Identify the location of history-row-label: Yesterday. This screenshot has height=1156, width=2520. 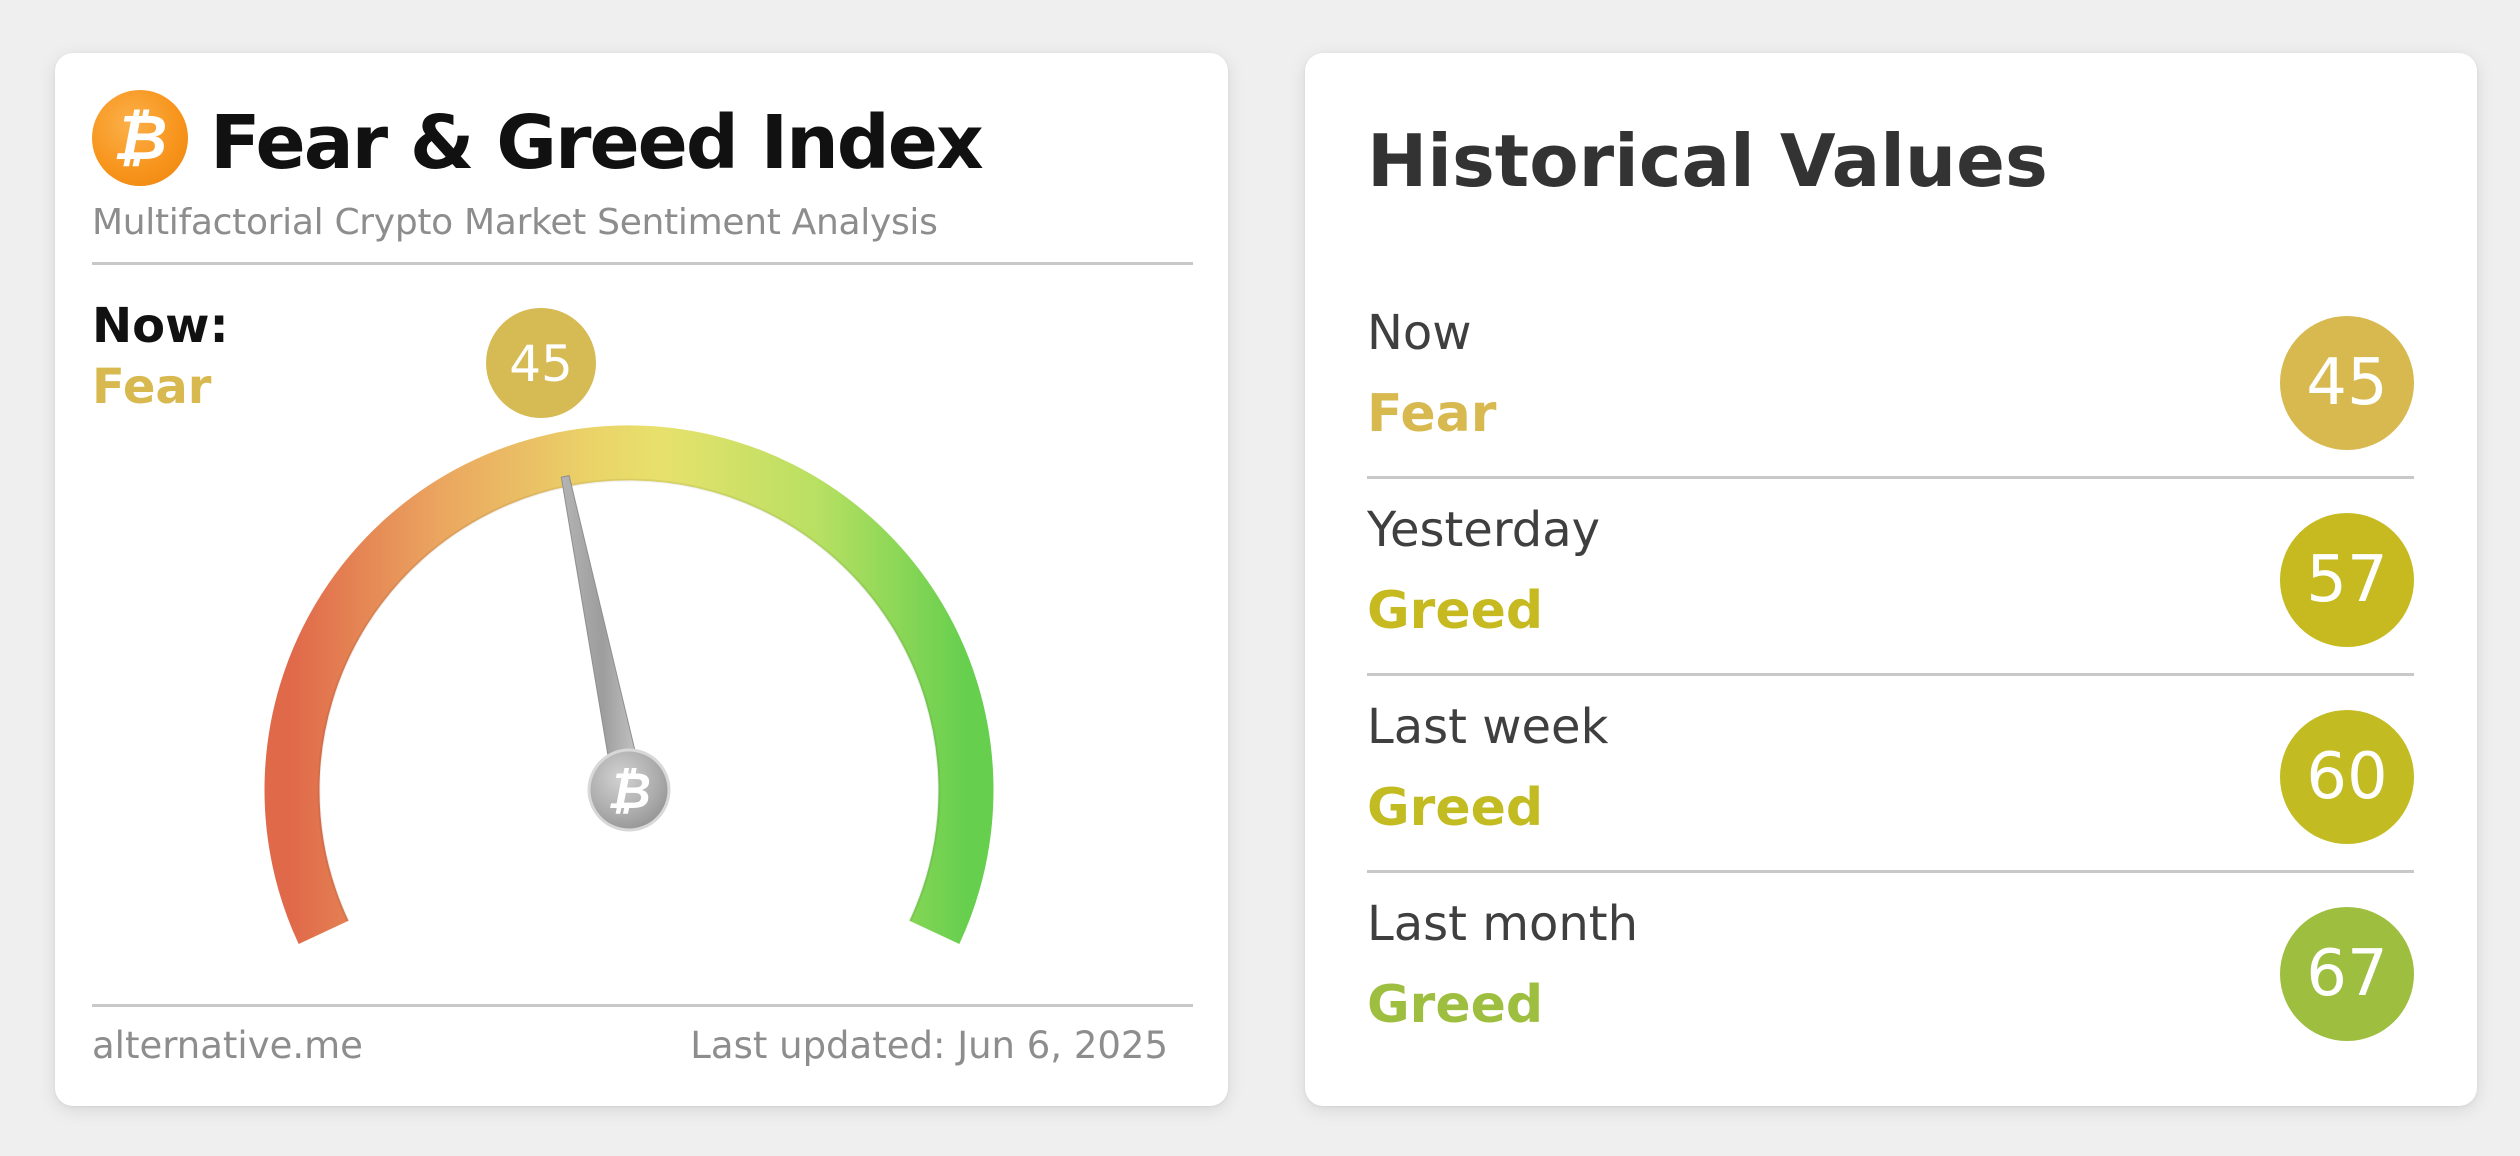
(1484, 530).